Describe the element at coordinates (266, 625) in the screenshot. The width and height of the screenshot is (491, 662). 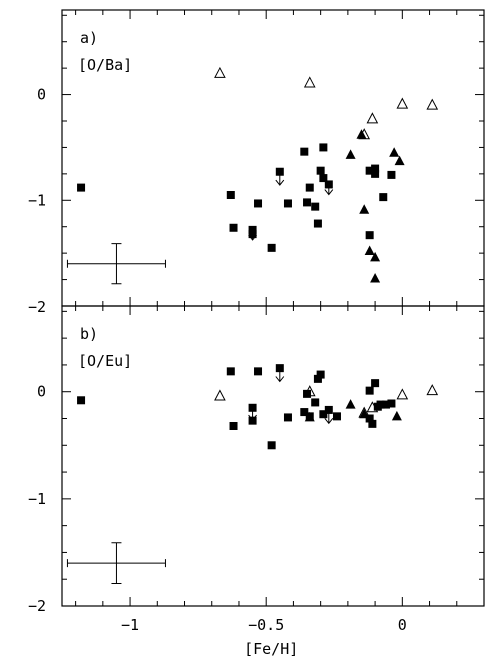
I see `x-tick-label: −0.5` at that location.